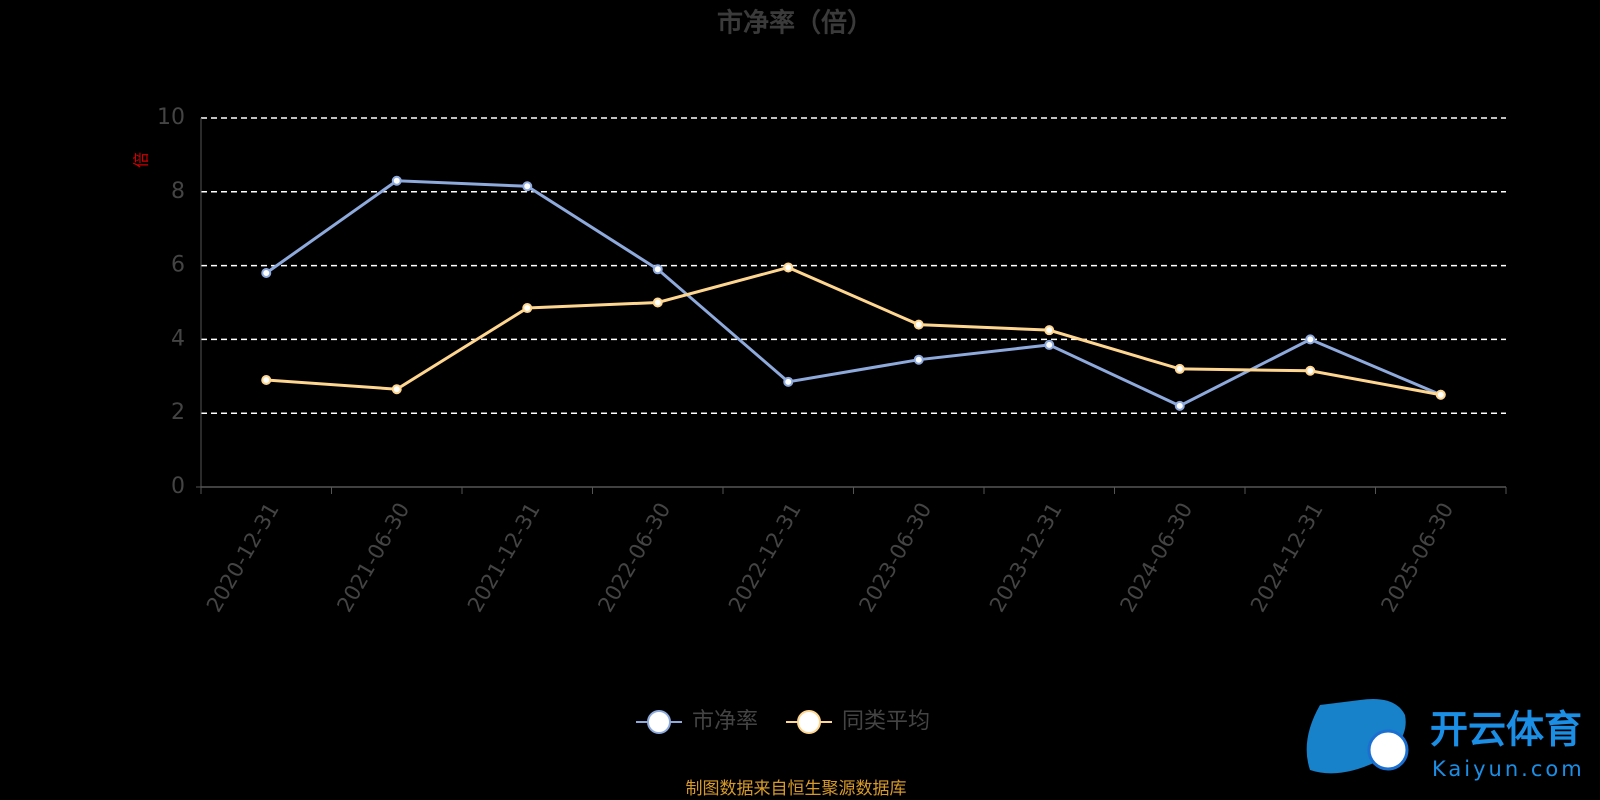 The width and height of the screenshot is (1600, 800). I want to click on series-line, so click(854, 331).